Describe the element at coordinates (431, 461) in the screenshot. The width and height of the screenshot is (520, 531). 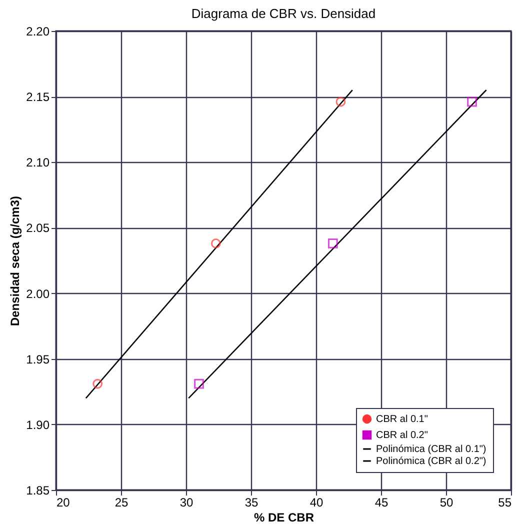
I see `legend-label: Polinómica (CBR al 0.2")` at that location.